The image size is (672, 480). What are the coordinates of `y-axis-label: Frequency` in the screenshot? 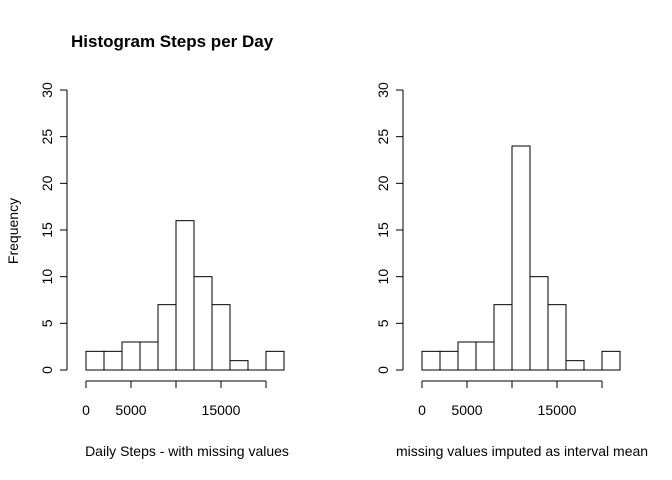 It's located at (13, 231).